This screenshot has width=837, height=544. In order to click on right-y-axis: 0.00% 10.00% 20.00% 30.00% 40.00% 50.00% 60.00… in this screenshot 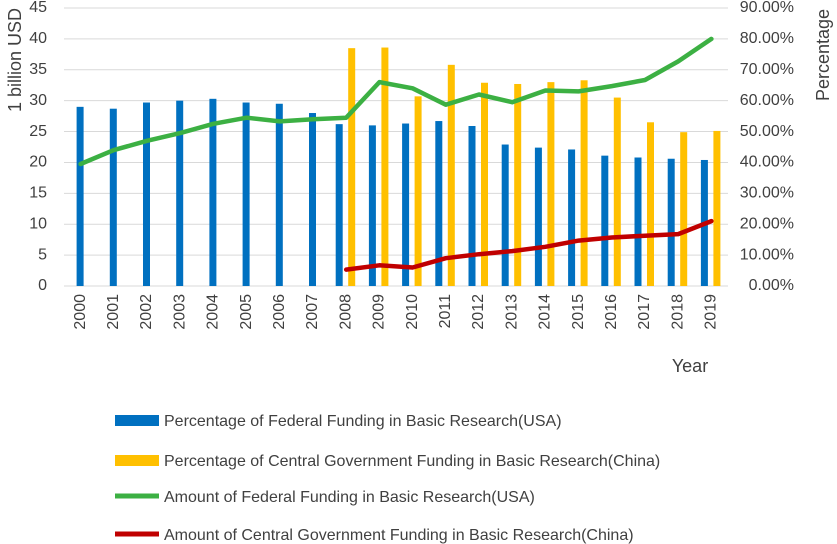, I will do `click(767, 147)`.